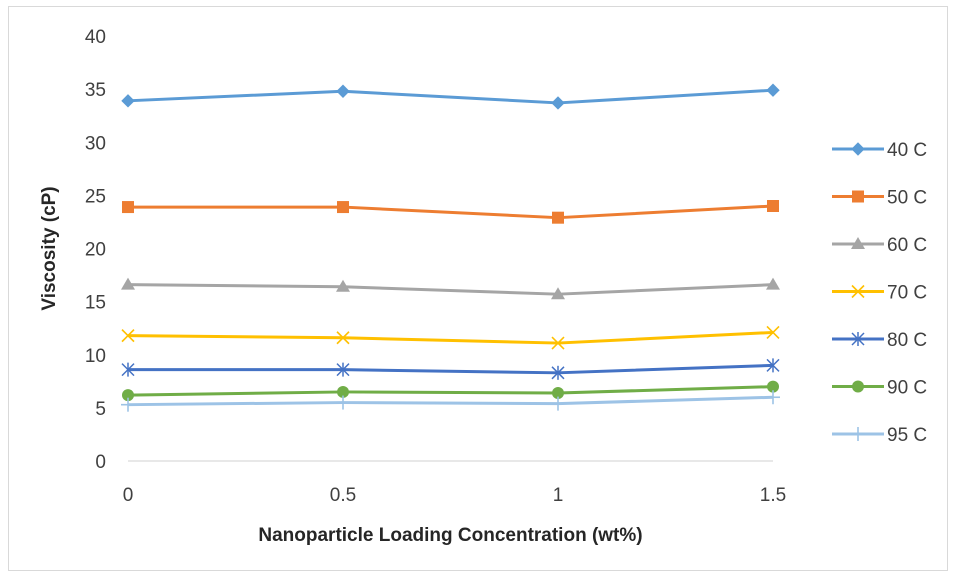  What do you see at coordinates (907, 388) in the screenshot?
I see `legend-label: 90 C` at bounding box center [907, 388].